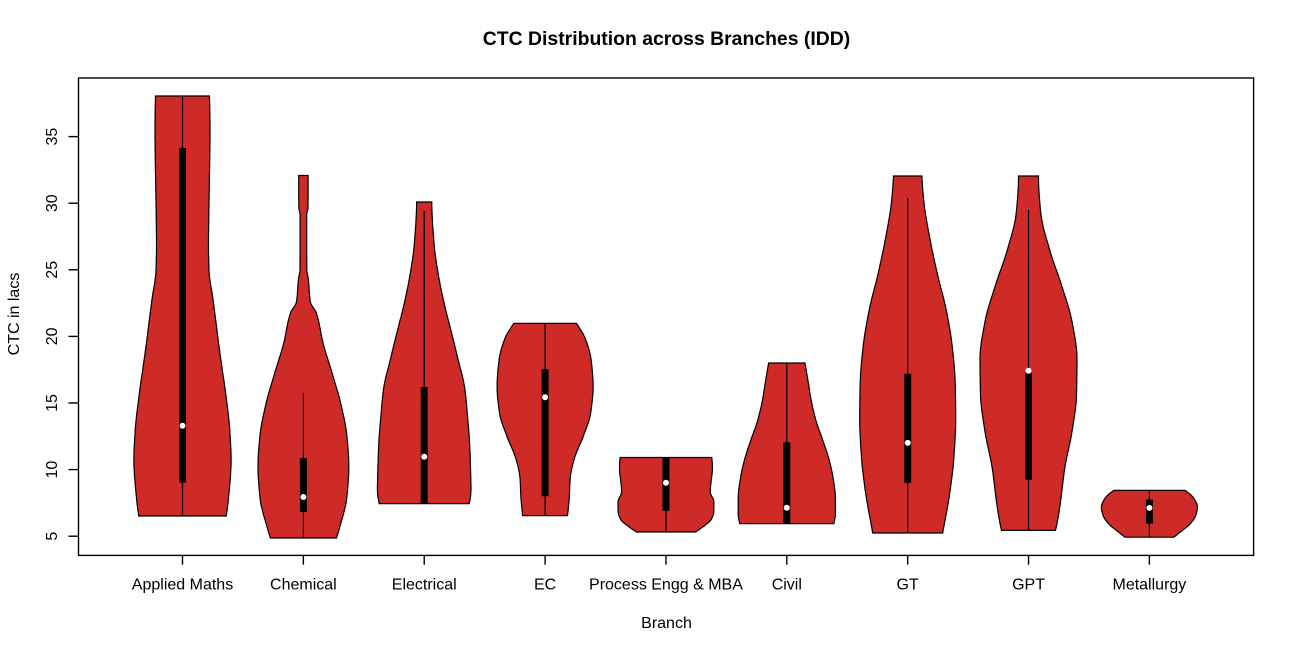  I want to click on svg-text: Process Engg & MBA, so click(666, 585).